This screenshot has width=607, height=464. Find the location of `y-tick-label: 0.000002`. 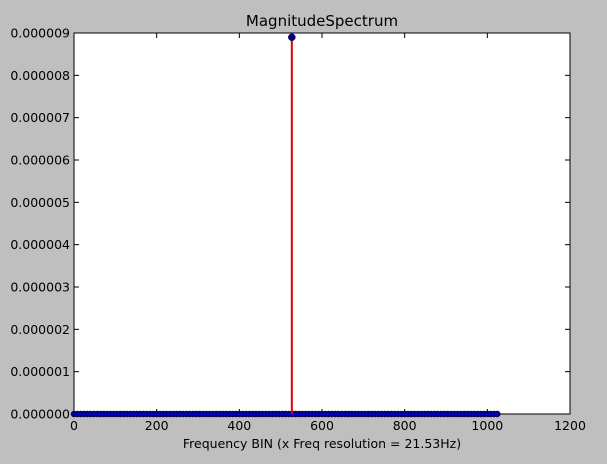

y-tick-label: 0.000002 is located at coordinates (40, 329).